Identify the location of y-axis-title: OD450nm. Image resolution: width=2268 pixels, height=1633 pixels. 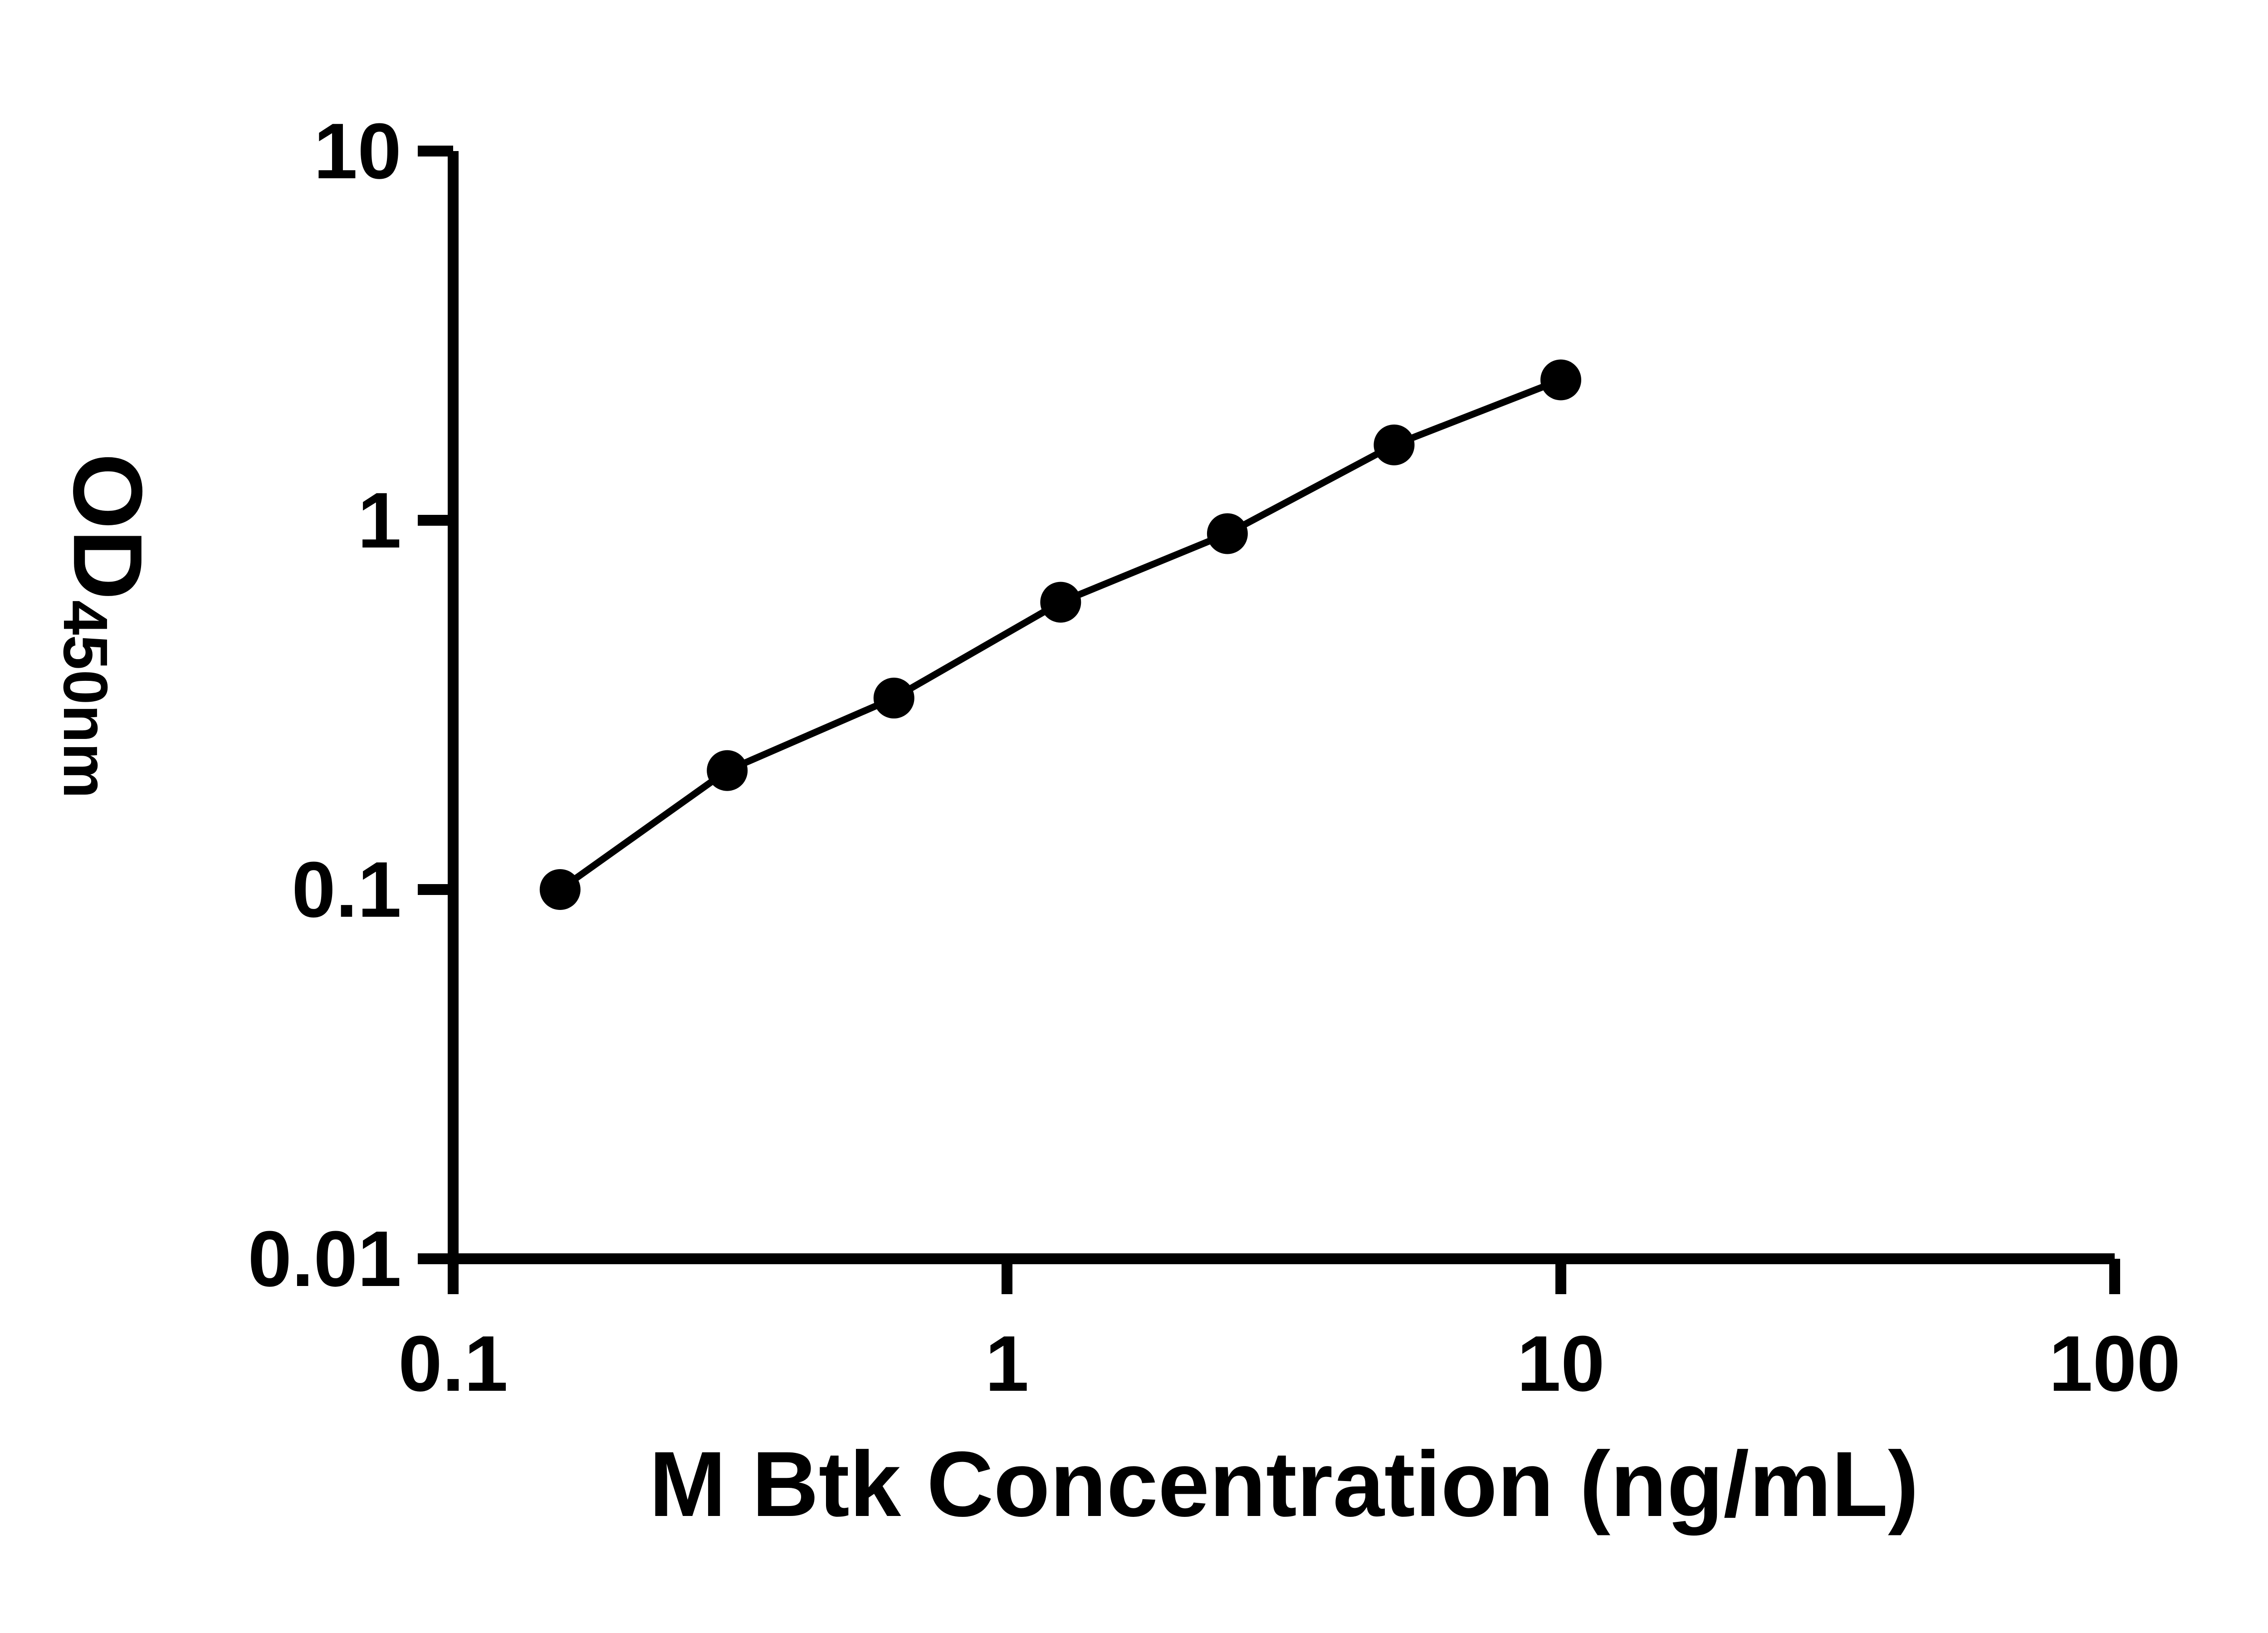
(106, 625).